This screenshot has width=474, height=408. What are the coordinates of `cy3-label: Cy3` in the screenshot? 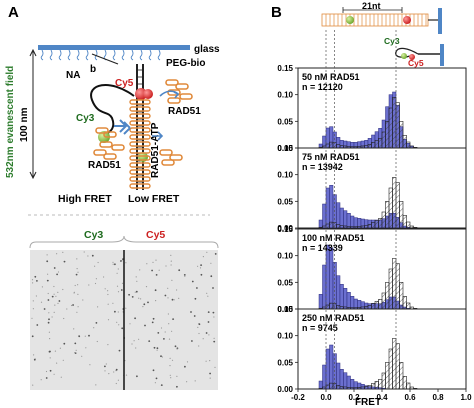 It's located at (85, 118).